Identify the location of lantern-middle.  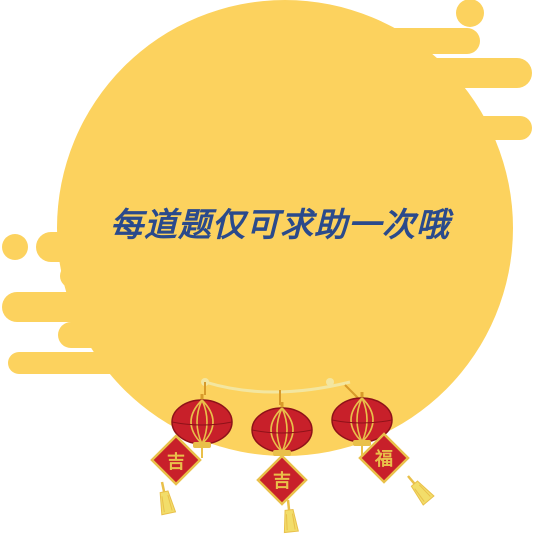
(282, 462).